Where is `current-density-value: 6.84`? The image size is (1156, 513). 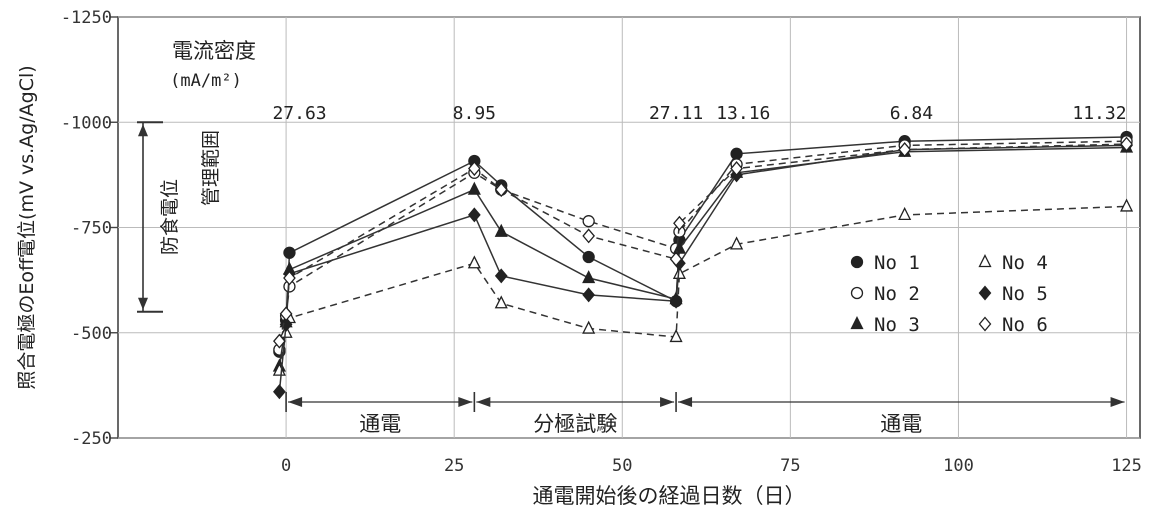
current-density-value: 6.84 is located at coordinates (911, 113).